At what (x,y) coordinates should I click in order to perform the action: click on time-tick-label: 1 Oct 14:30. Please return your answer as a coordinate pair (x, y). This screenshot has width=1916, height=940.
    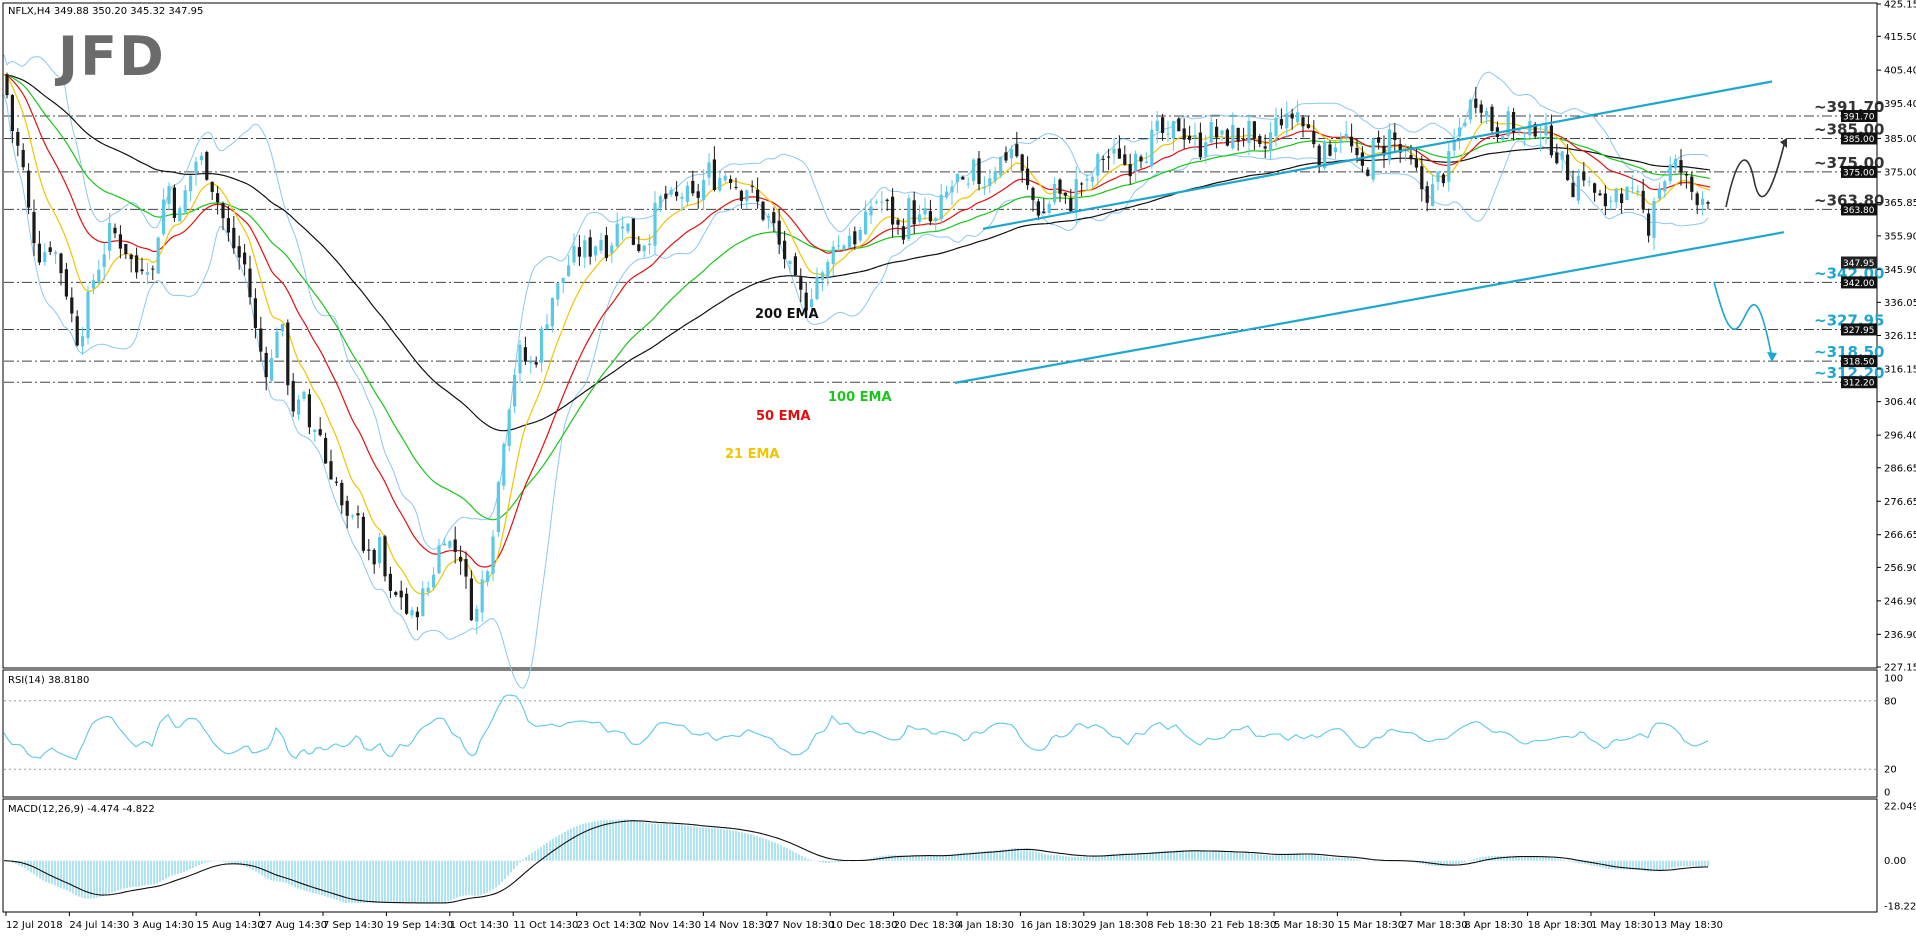
    Looking at the image, I should click on (479, 925).